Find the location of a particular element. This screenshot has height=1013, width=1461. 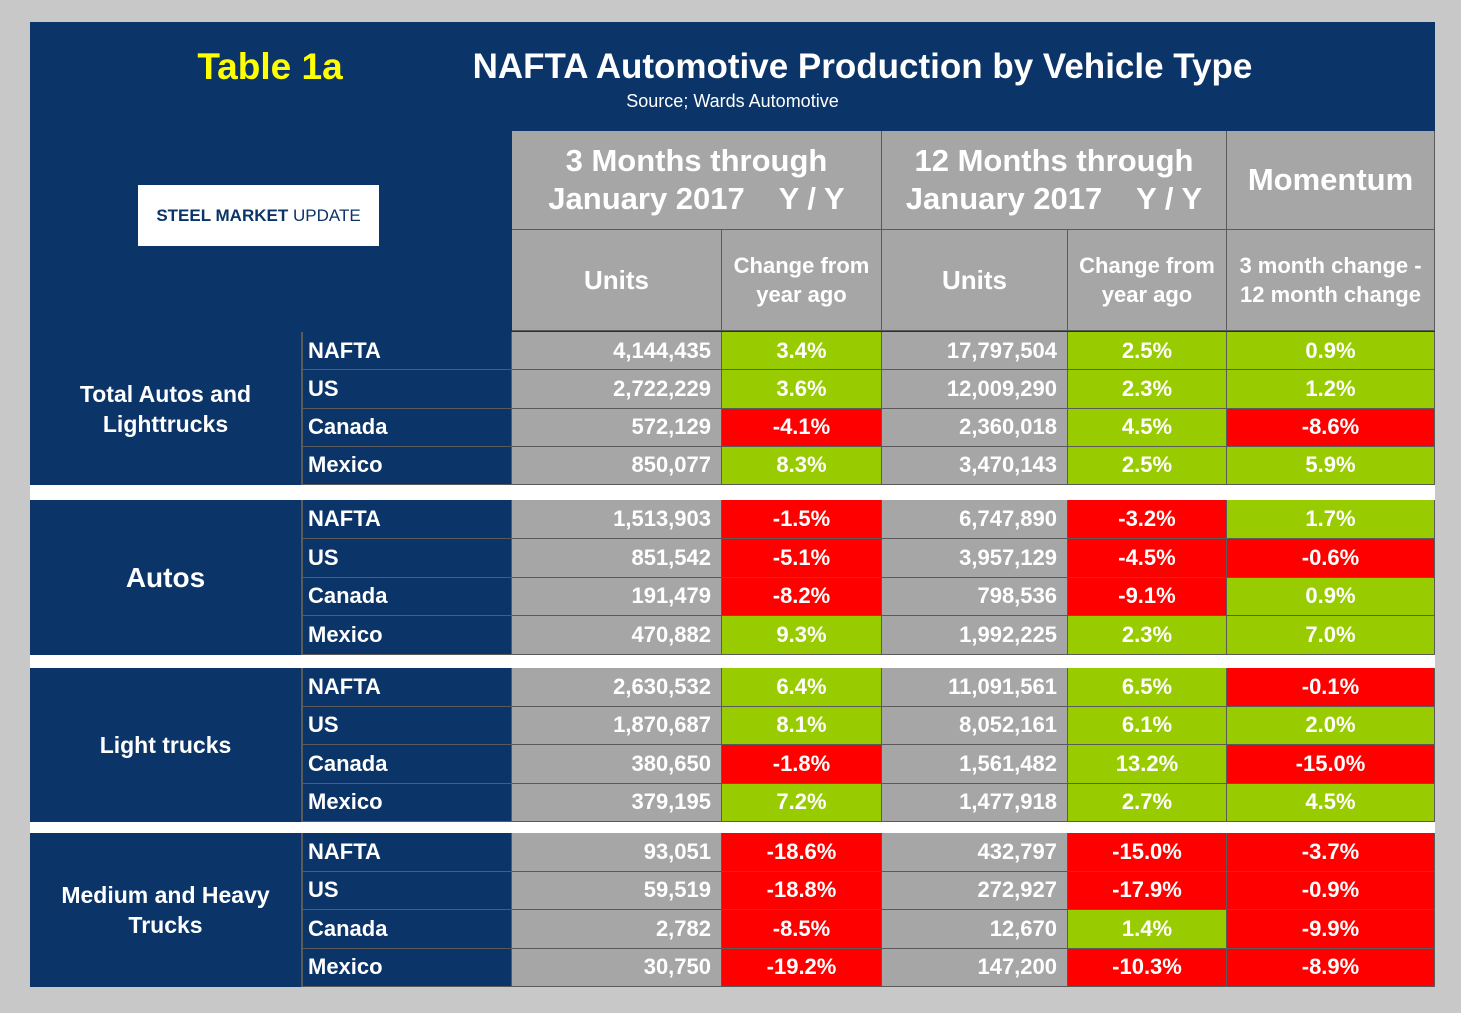

change-cell: 1.2% is located at coordinates (1331, 389).